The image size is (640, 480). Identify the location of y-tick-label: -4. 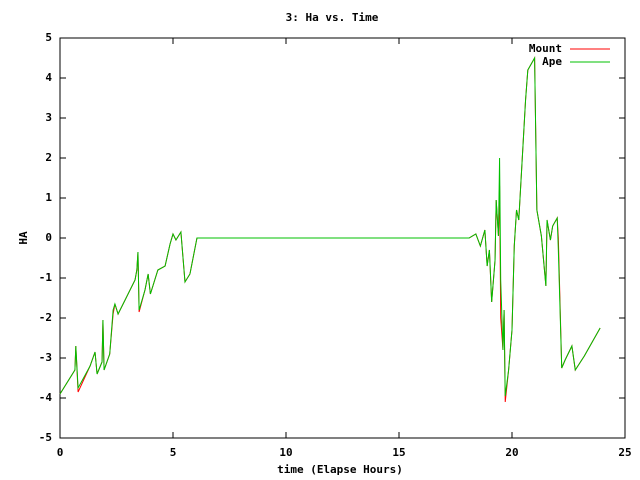
(46, 397).